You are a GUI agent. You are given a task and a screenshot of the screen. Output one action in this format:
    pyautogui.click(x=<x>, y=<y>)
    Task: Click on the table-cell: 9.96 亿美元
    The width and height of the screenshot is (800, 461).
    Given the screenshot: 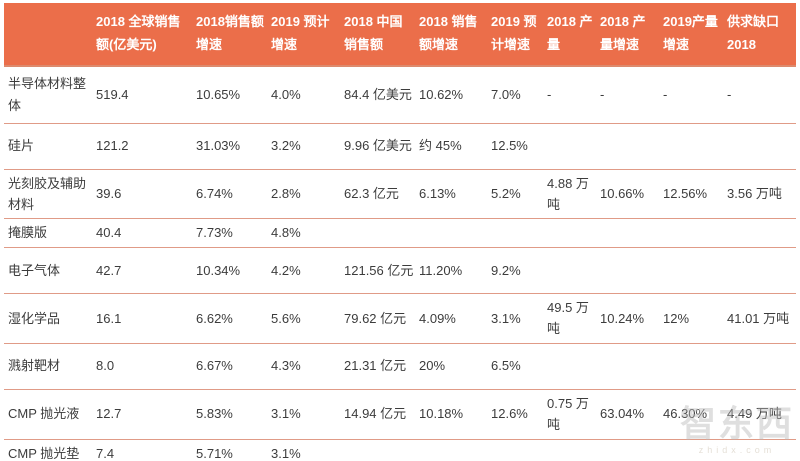 What is the action you would take?
    pyautogui.click(x=378, y=146)
    